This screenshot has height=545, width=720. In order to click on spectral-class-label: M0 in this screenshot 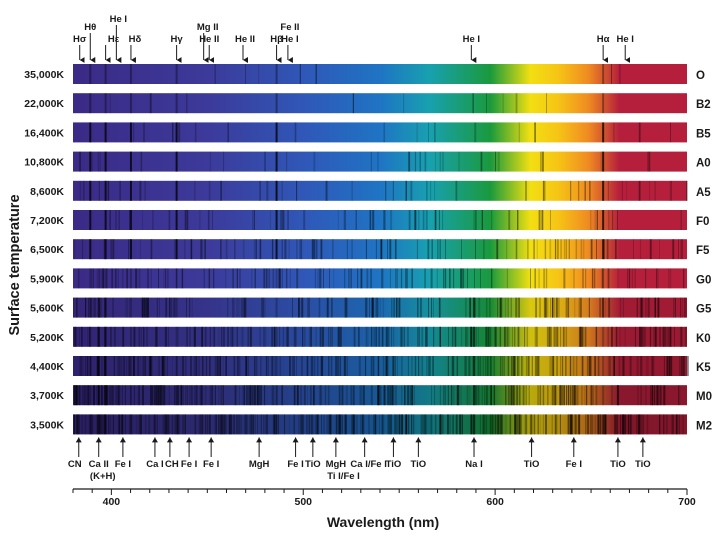, I will do `click(704, 397)`.